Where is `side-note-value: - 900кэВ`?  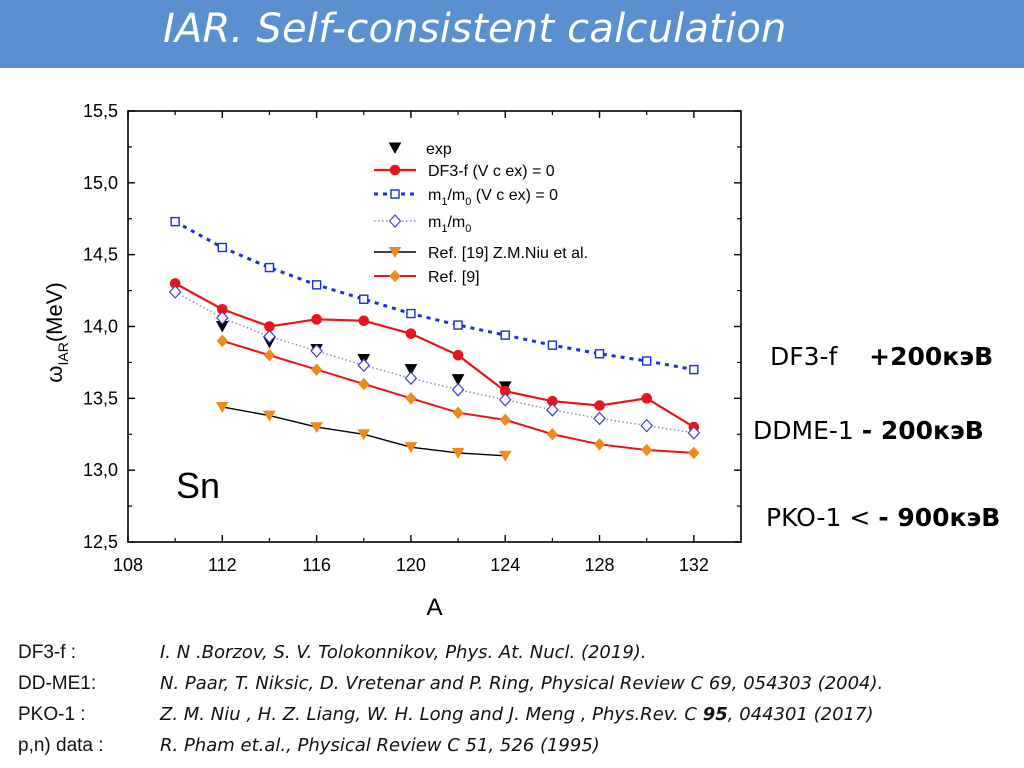
side-note-value: - 900кэВ is located at coordinates (939, 517).